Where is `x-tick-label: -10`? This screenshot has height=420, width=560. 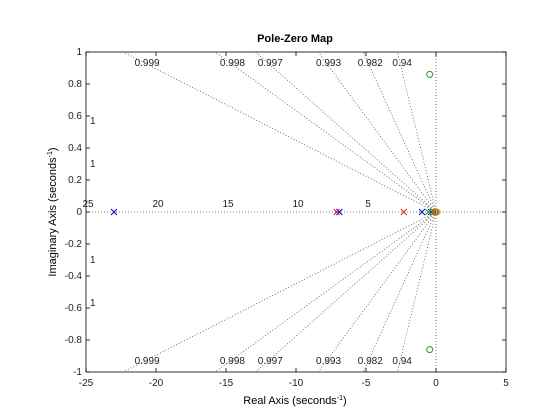 x-tick-label: -10 is located at coordinates (296, 383).